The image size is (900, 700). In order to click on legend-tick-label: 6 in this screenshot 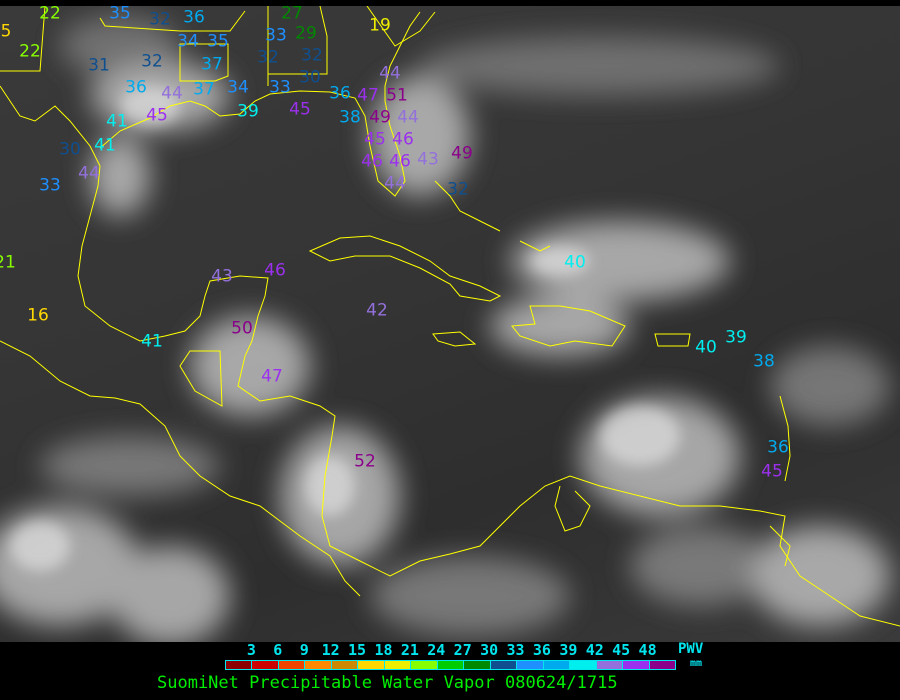, I will do `click(278, 650)`.